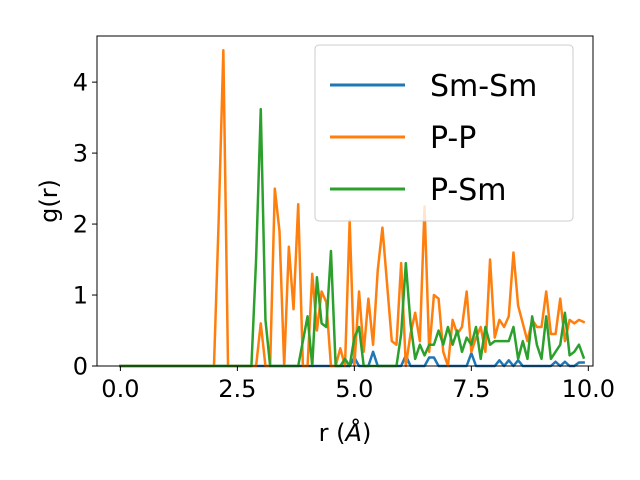  I want to click on y-axis-label: g(r), so click(49, 201).